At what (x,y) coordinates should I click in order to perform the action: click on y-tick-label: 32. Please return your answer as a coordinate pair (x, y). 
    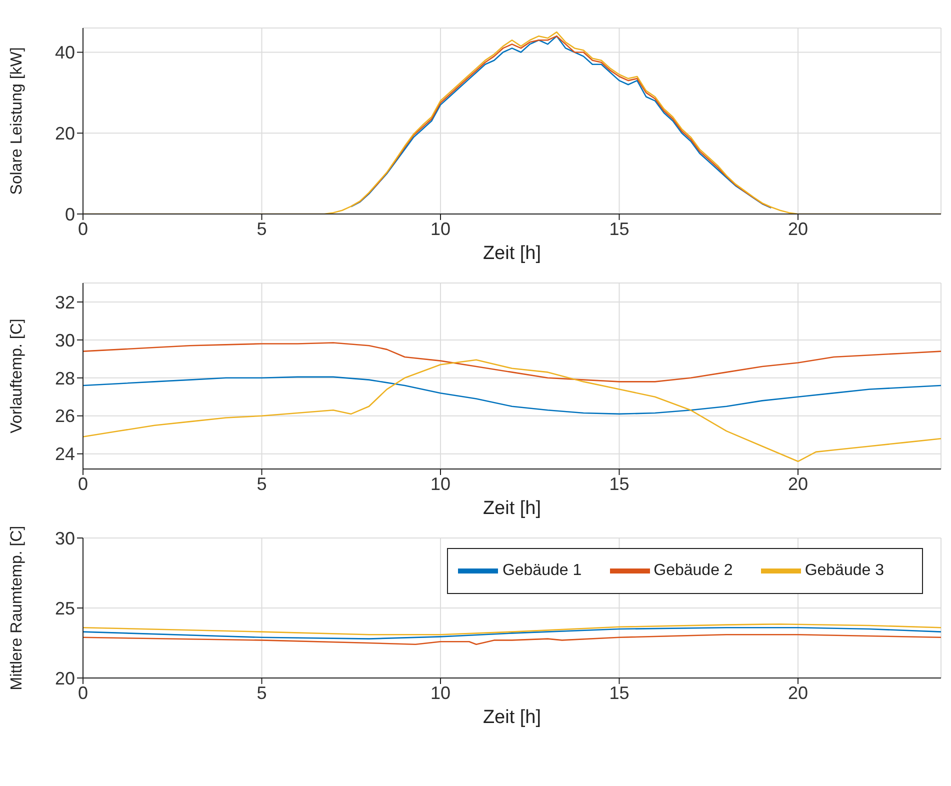
    Looking at the image, I should click on (64, 302).